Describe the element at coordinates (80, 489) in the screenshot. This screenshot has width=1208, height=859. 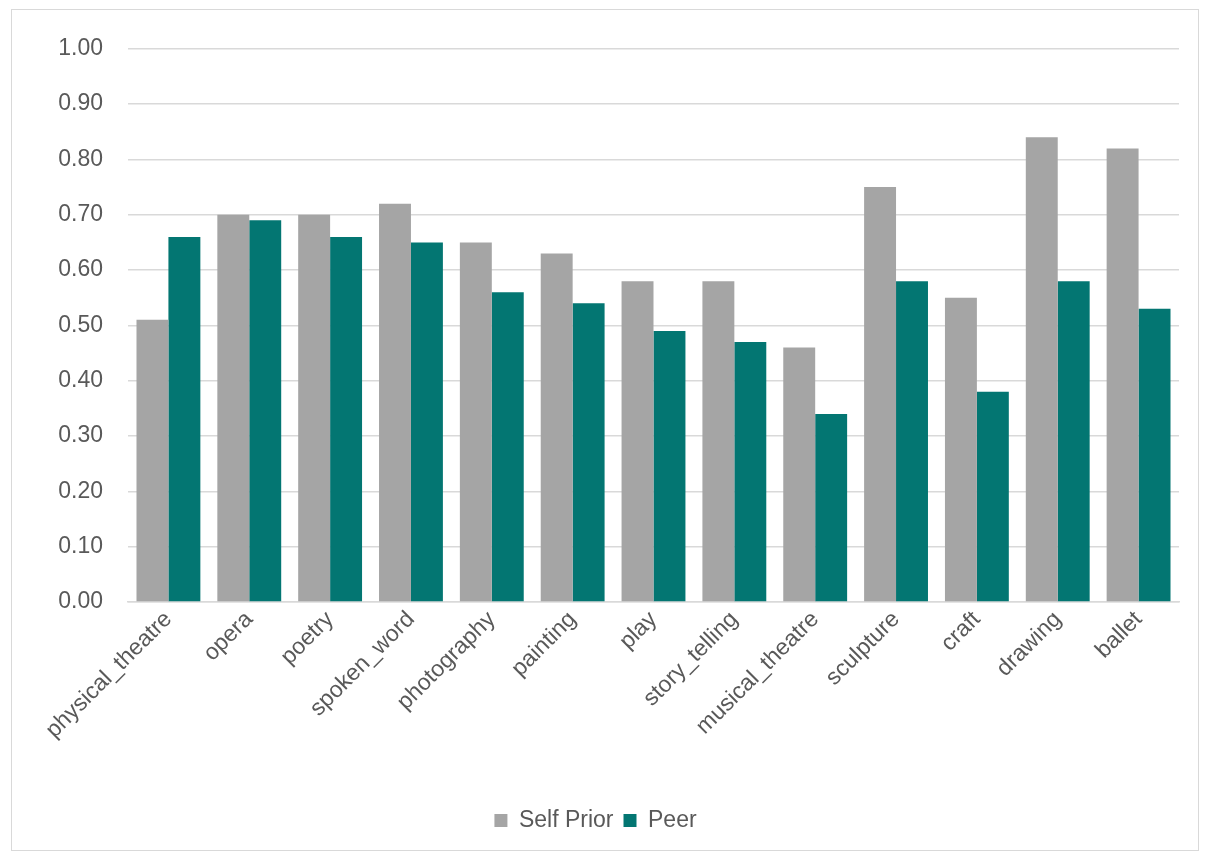
I see `y-tick-label: 0.20` at that location.